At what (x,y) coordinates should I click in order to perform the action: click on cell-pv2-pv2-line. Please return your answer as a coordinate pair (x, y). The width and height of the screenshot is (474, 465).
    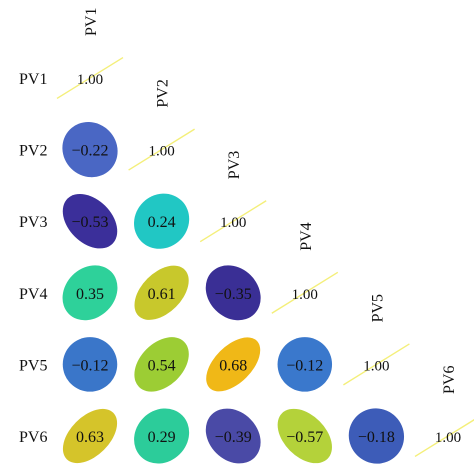
    Looking at the image, I should click on (161, 149).